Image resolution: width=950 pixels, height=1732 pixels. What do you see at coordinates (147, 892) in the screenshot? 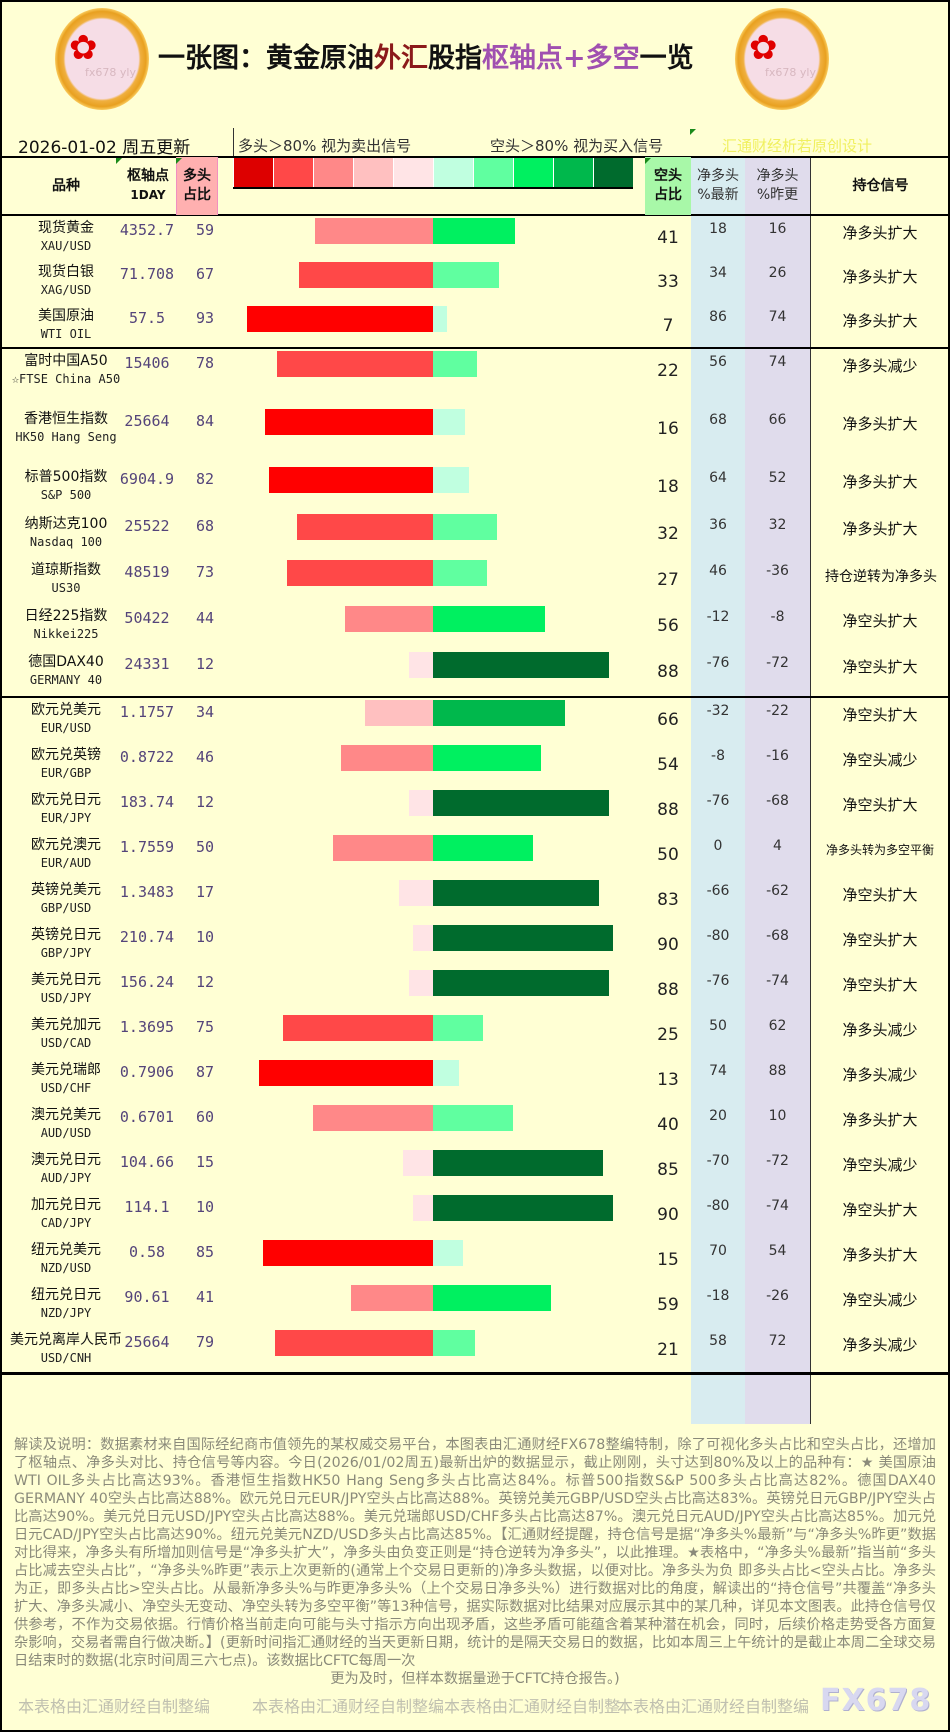
I see `pivot-value: 1.3483` at bounding box center [147, 892].